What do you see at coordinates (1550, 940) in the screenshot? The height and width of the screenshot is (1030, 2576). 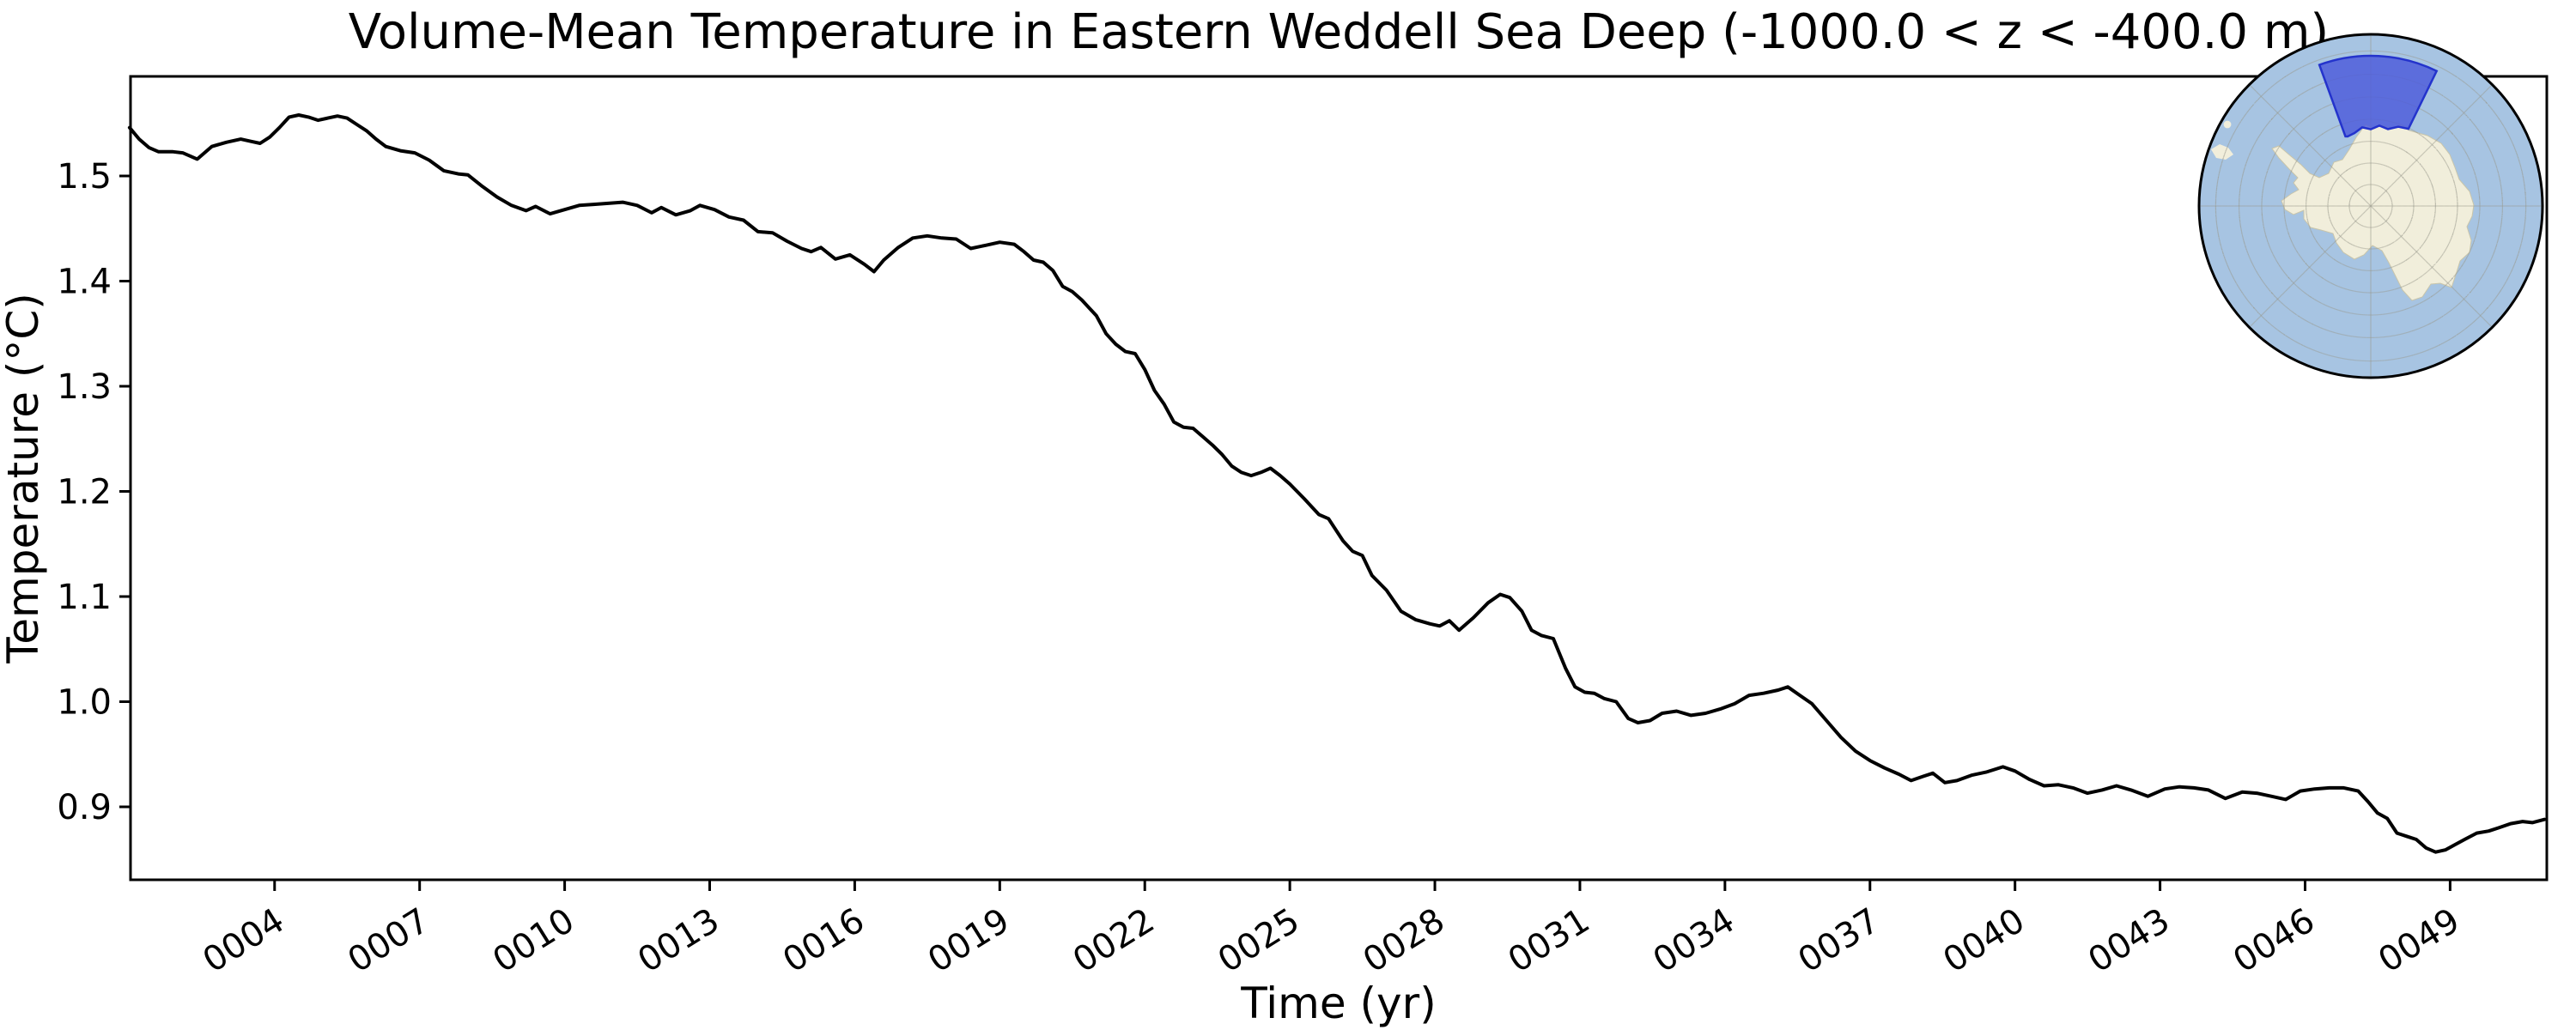 I see `x-tick-label: 0031` at bounding box center [1550, 940].